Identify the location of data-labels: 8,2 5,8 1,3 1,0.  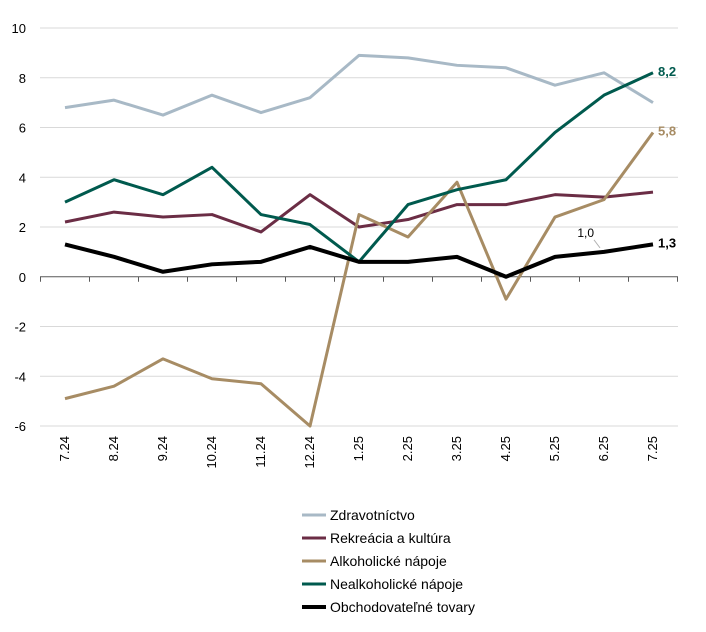
(626, 157).